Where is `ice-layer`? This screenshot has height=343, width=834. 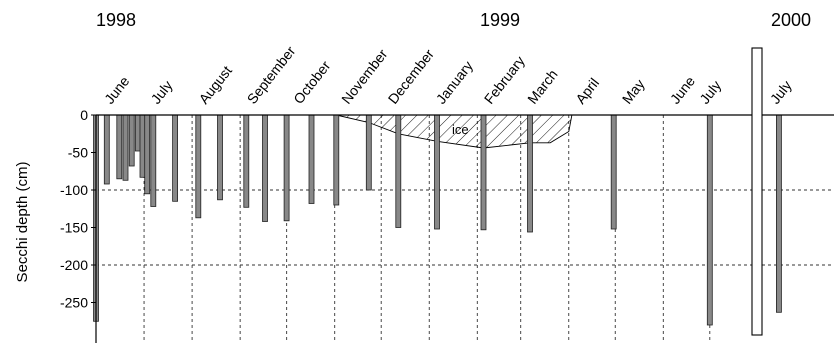
ice-layer is located at coordinates (454, 131).